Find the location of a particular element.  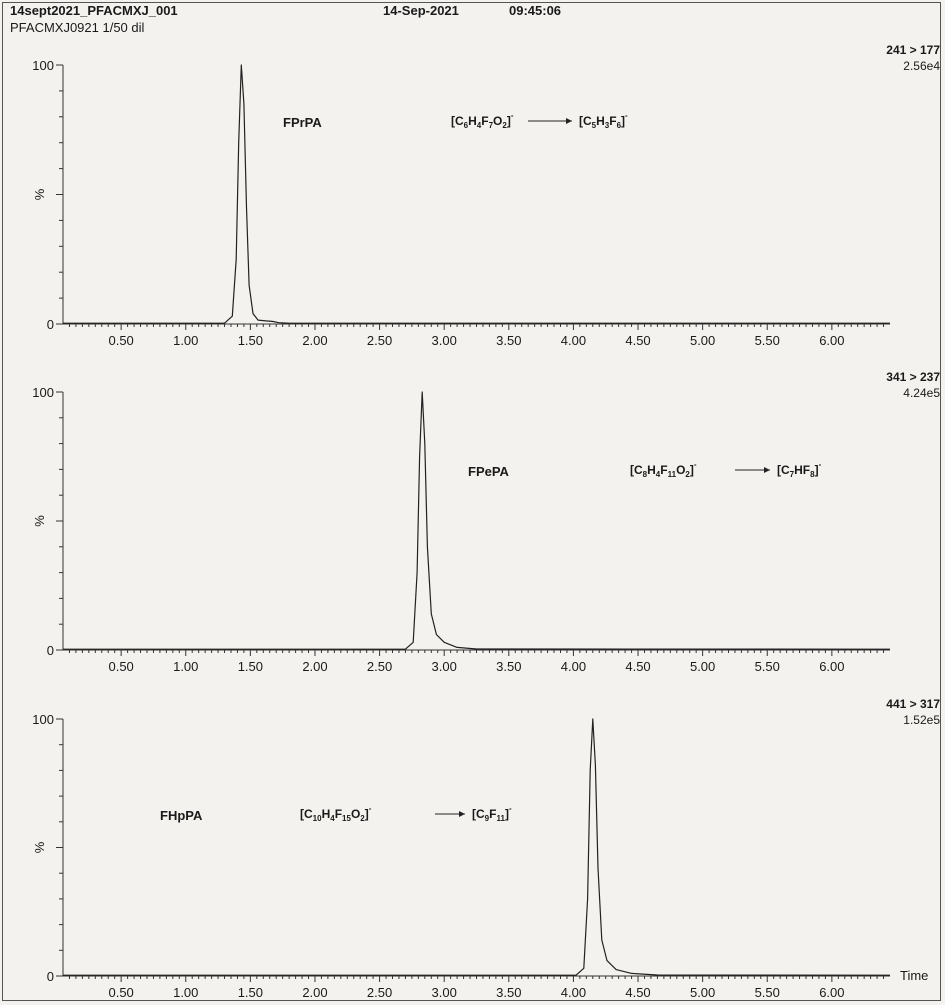

max-intensity: 4.24e5 is located at coordinates (921, 393).